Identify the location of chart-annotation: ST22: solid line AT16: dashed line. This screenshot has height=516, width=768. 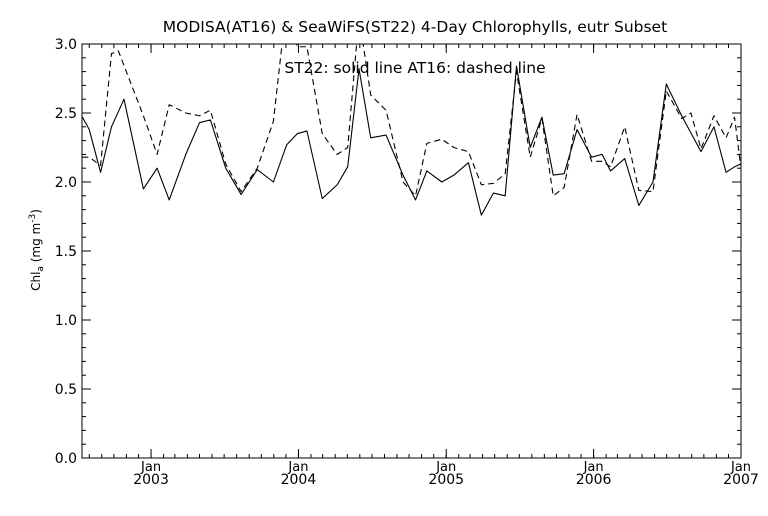
(414, 68).